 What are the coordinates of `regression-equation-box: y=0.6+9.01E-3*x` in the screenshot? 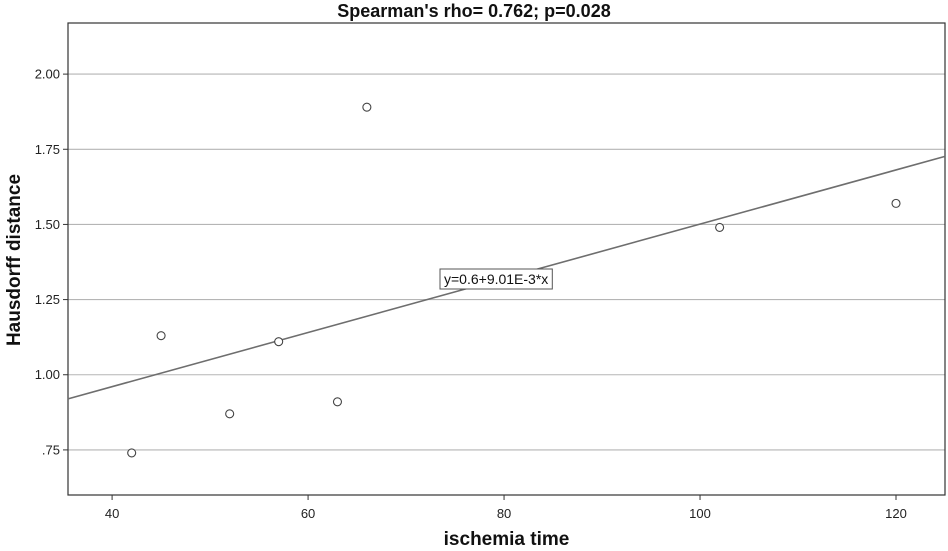 It's located at (496, 279).